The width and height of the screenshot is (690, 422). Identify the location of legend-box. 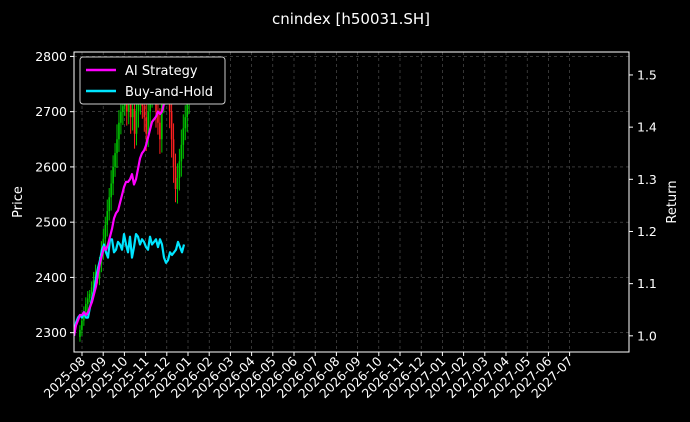
(152, 80).